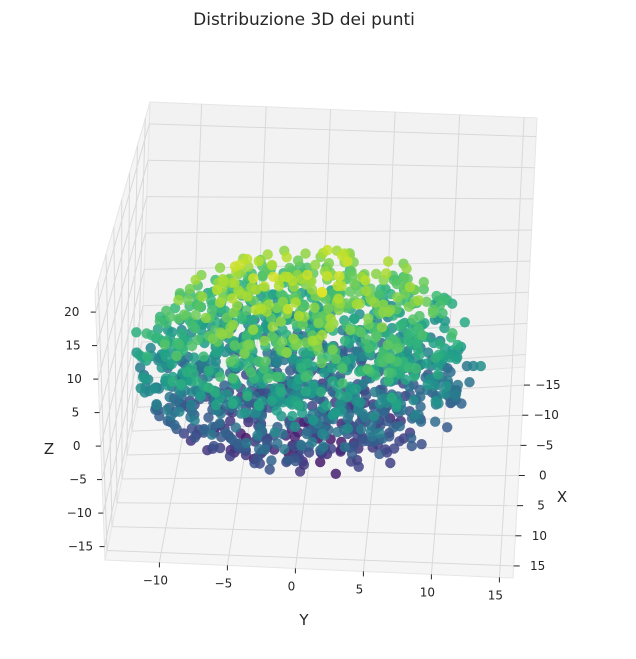  I want to click on x-tick-label: −5, so click(545, 445).